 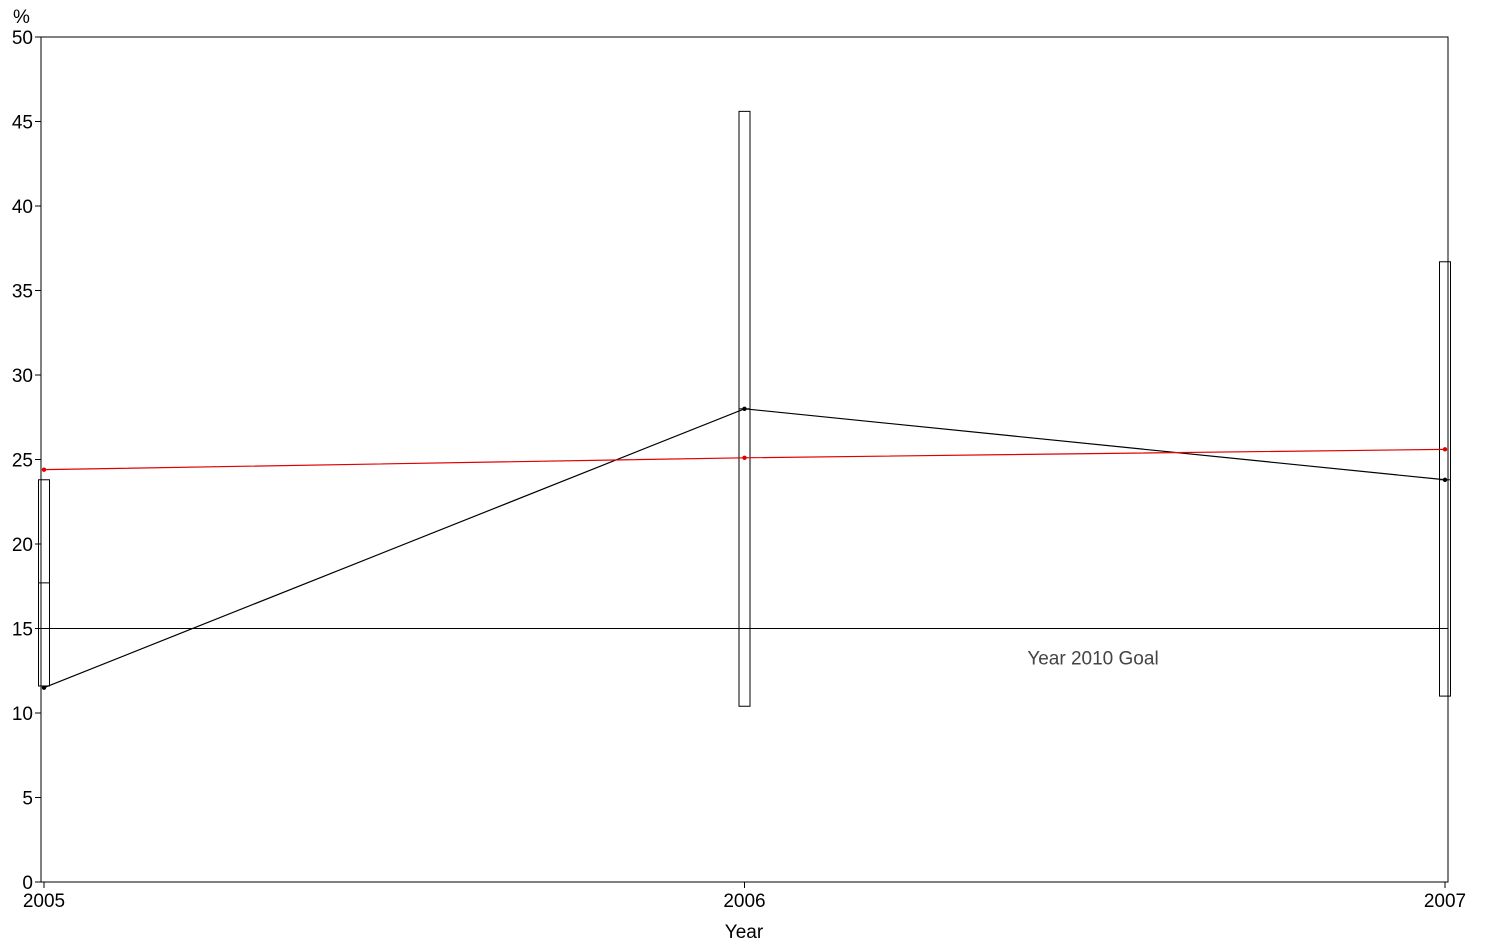 What do you see at coordinates (22, 123) in the screenshot?
I see `y-tick-label: 45` at bounding box center [22, 123].